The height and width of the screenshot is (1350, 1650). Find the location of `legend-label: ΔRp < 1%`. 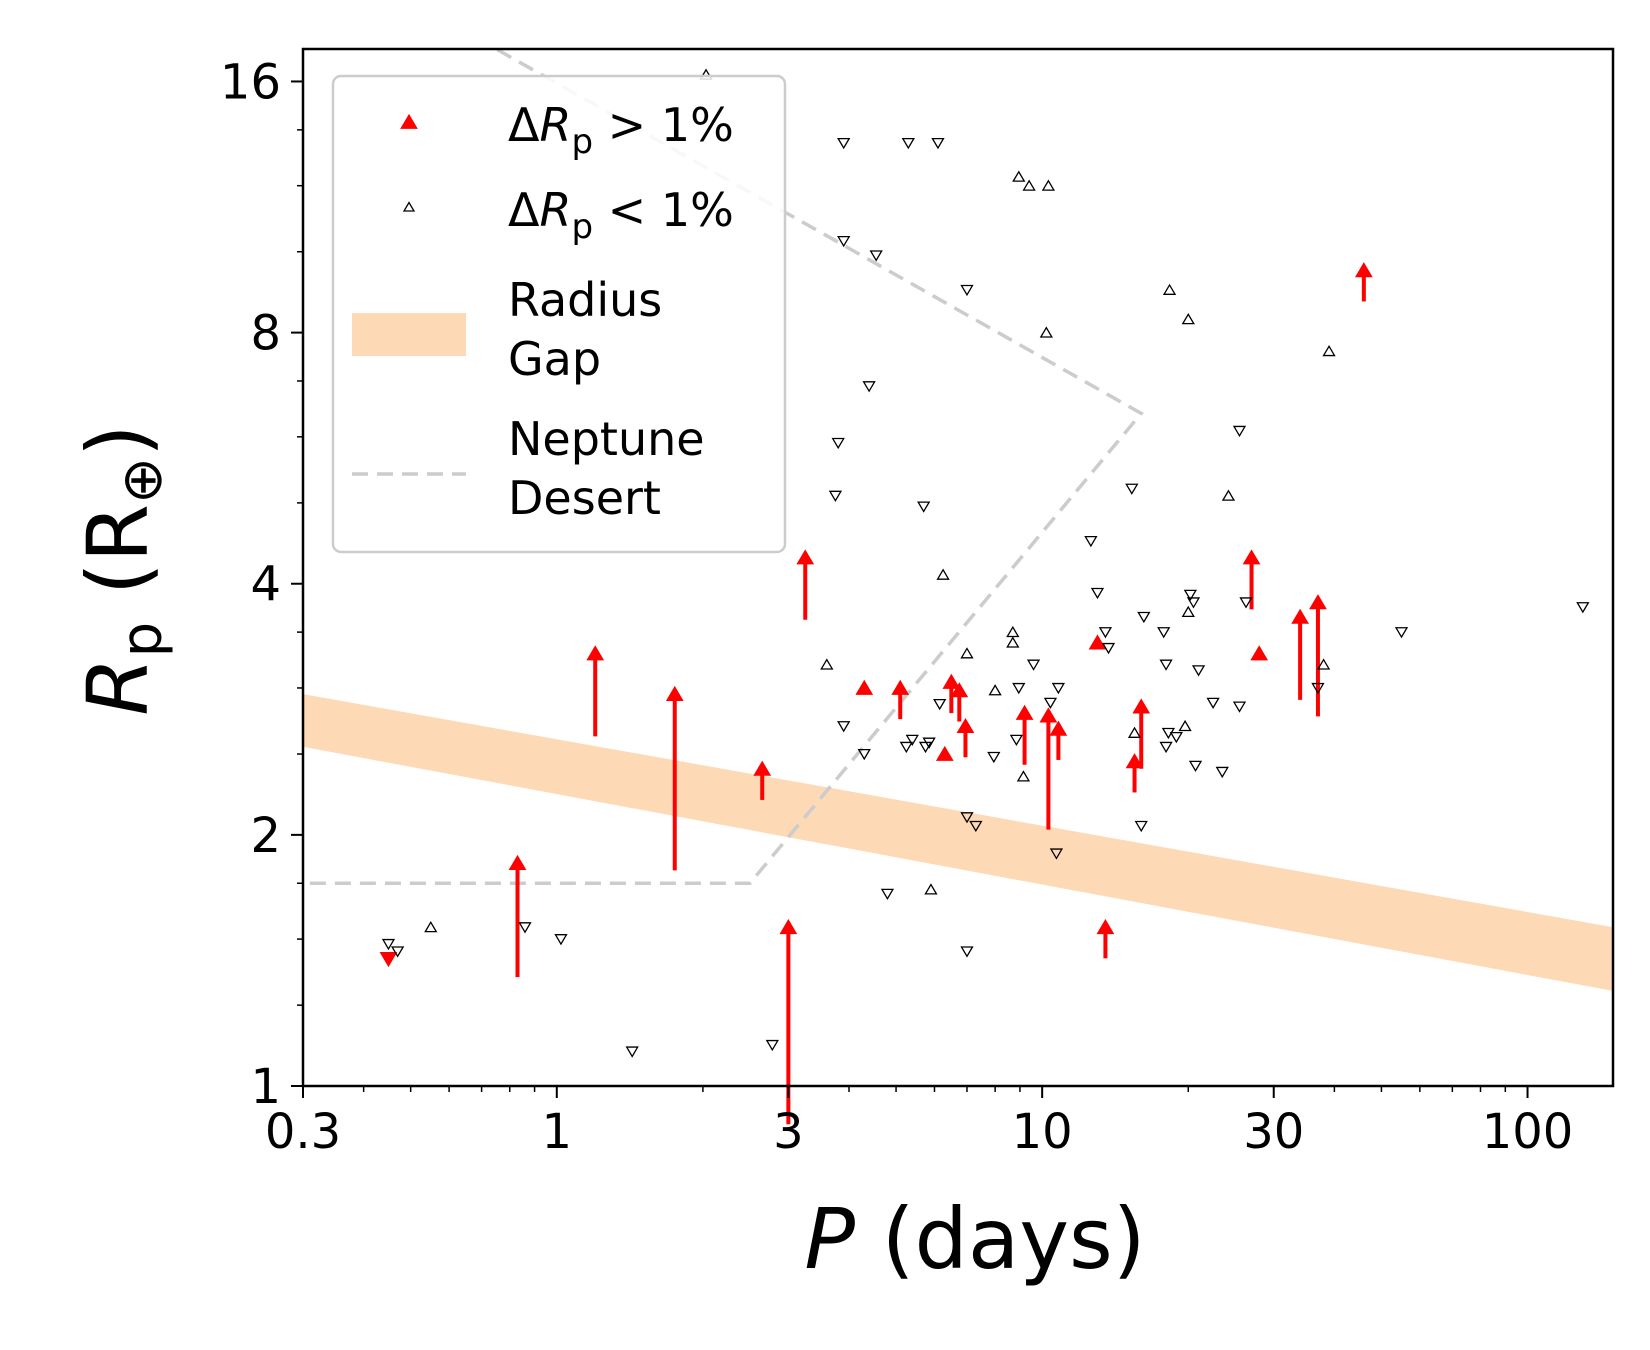

legend-label: ΔRp < 1% is located at coordinates (621, 215).